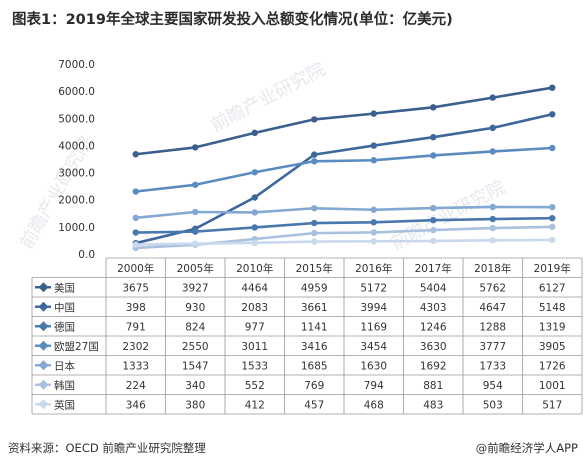  I want to click on x-tick-label: 2000年, so click(135, 268).